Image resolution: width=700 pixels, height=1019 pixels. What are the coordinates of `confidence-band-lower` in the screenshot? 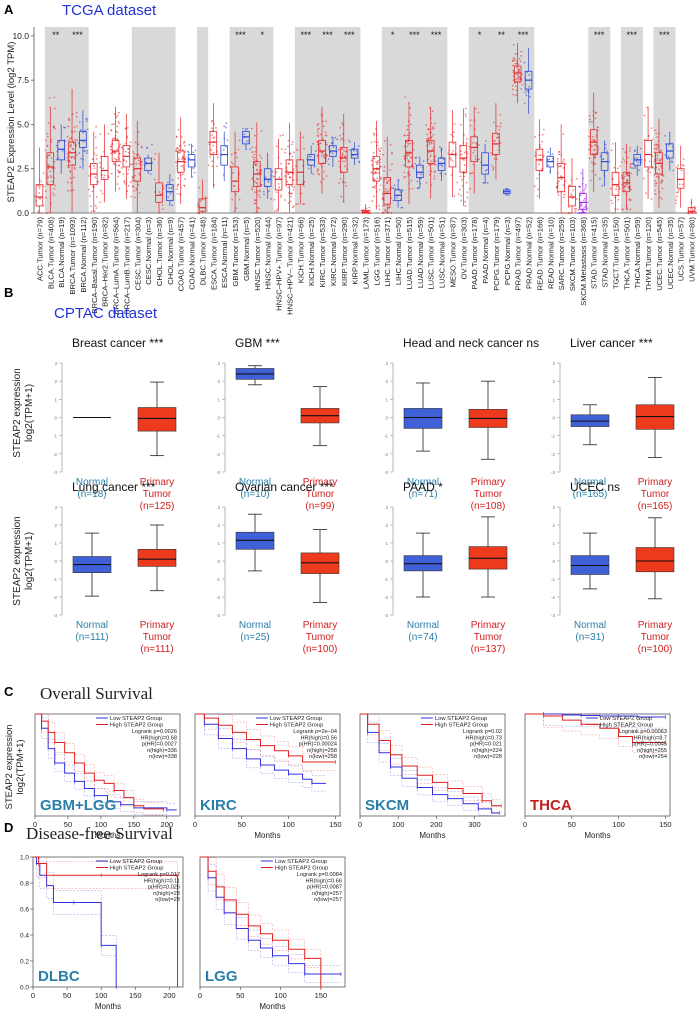 It's located at (431, 763).